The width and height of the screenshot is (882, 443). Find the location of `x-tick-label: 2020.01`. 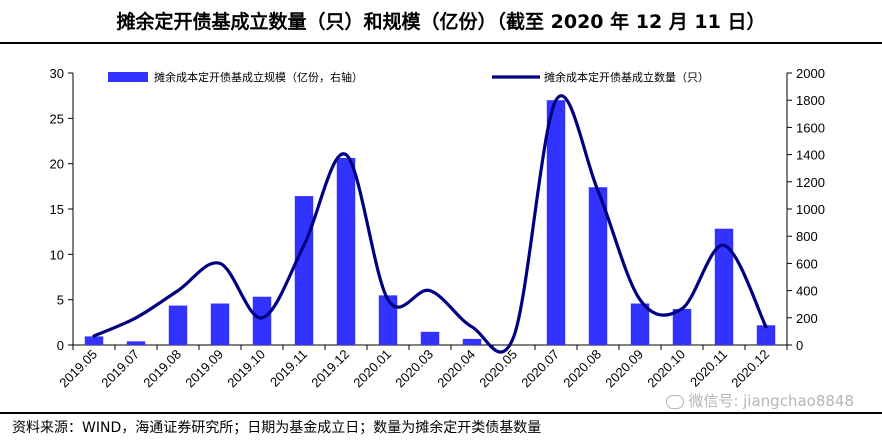

x-tick-label: 2020.01 is located at coordinates (372, 369).